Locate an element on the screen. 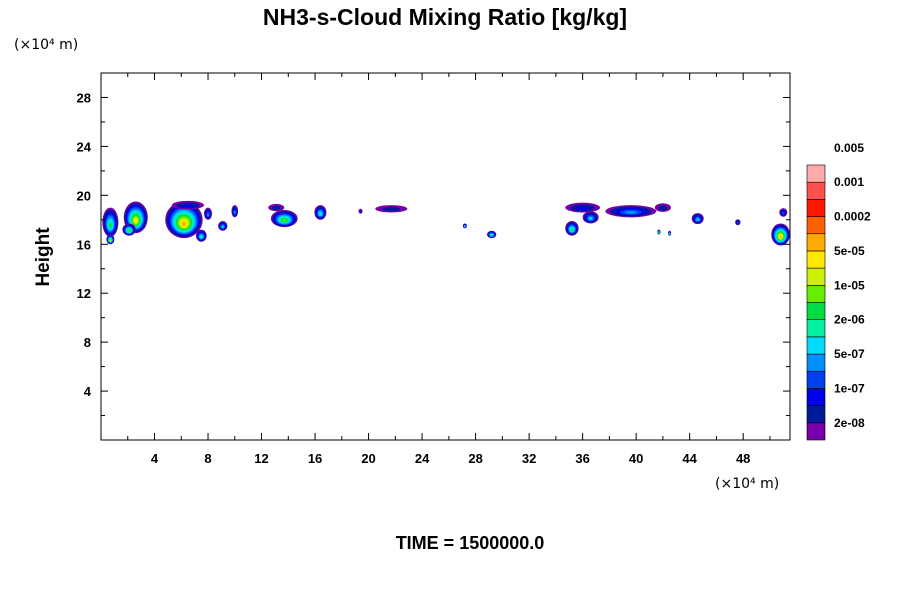  x-tick-label: 44 is located at coordinates (689, 458).